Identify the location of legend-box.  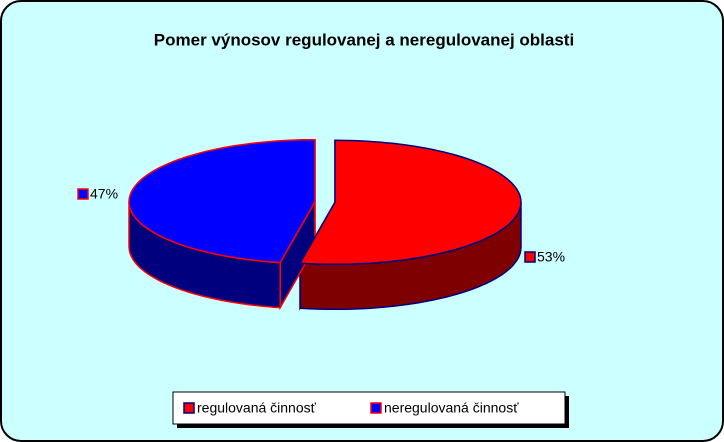
(369, 408).